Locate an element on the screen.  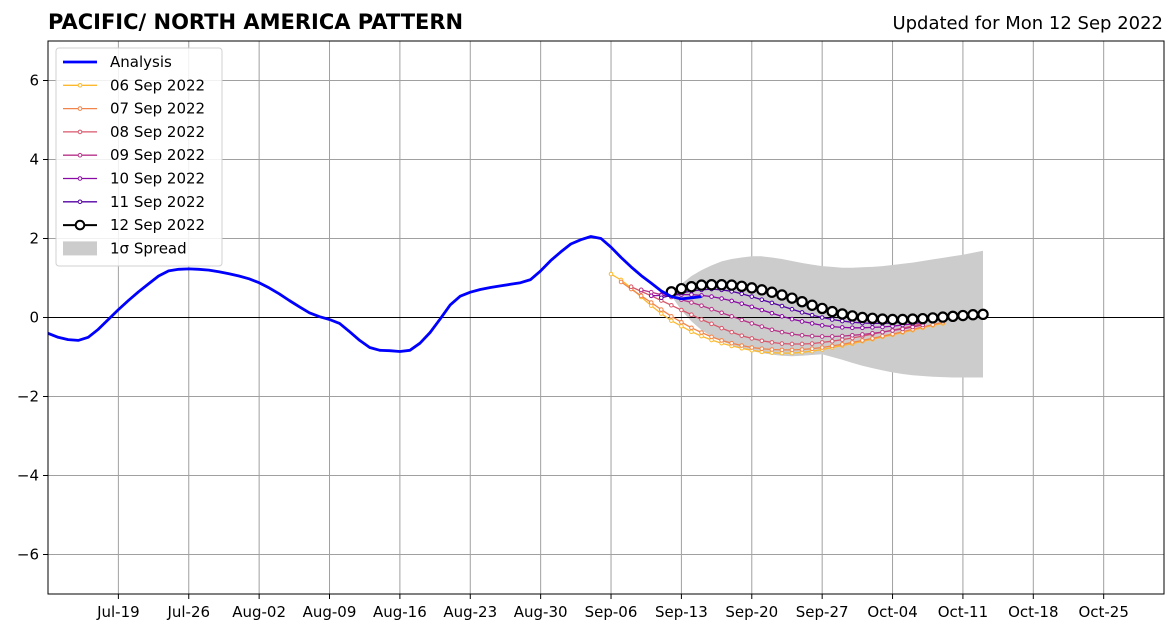
legend-label: 06 Sep 2022 is located at coordinates (157, 85).